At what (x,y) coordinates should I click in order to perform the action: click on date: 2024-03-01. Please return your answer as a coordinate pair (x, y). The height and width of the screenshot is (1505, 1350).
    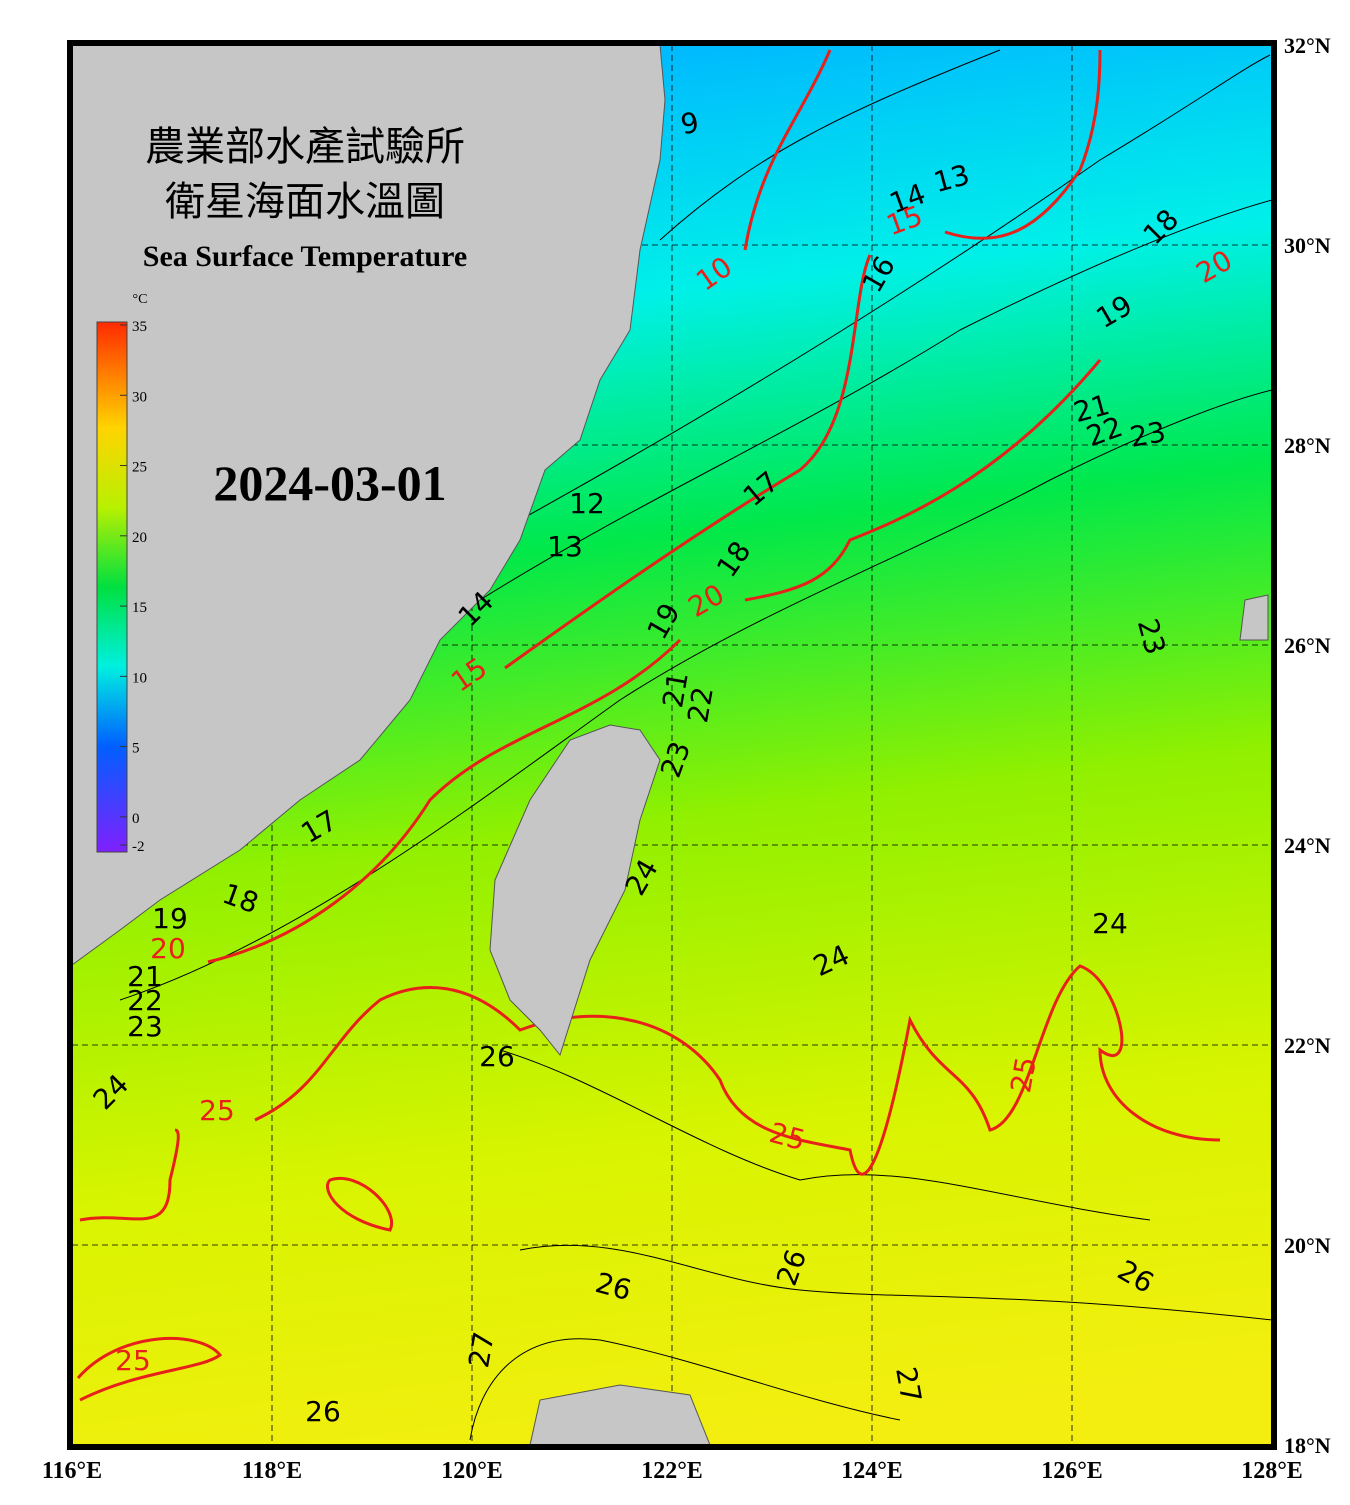
    Looking at the image, I should click on (329, 483).